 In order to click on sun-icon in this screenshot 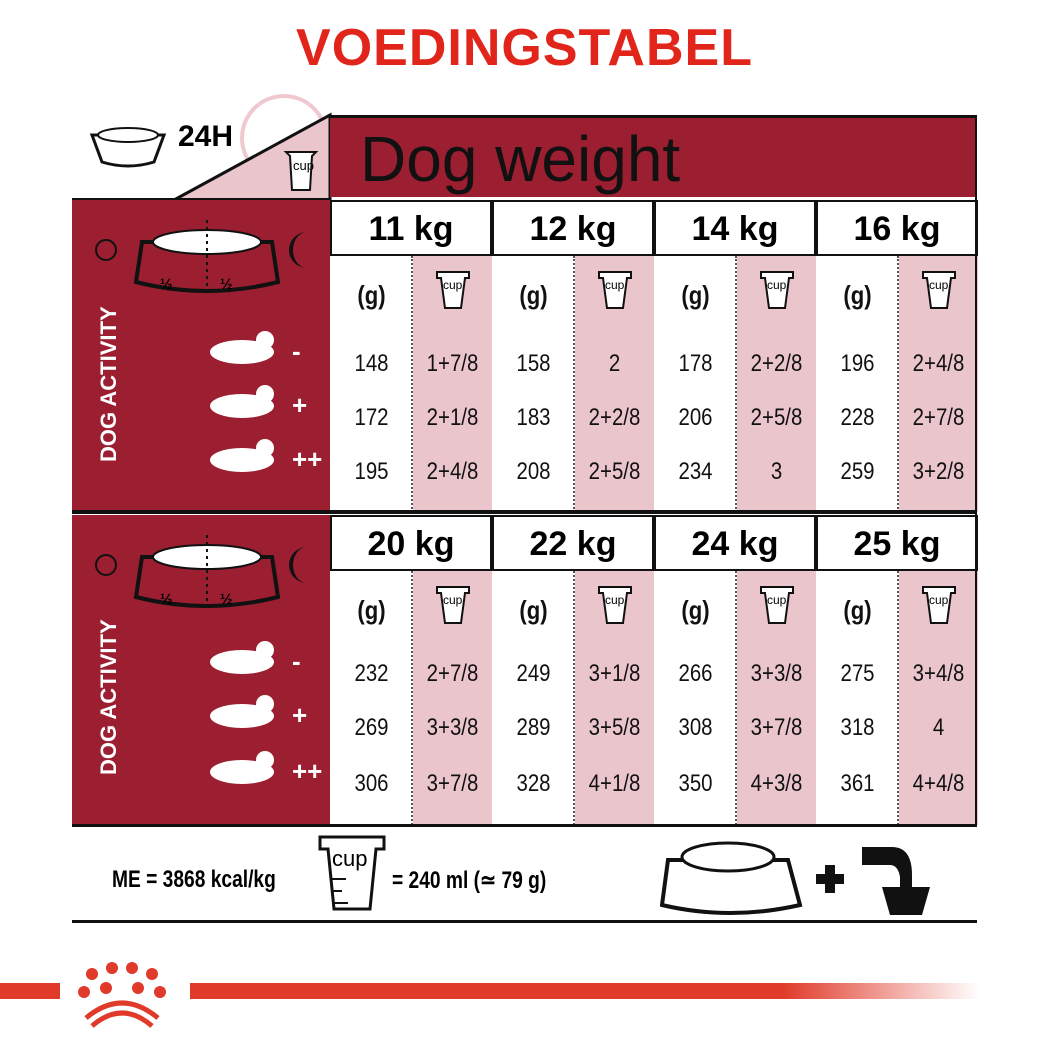, I will do `click(106, 565)`.